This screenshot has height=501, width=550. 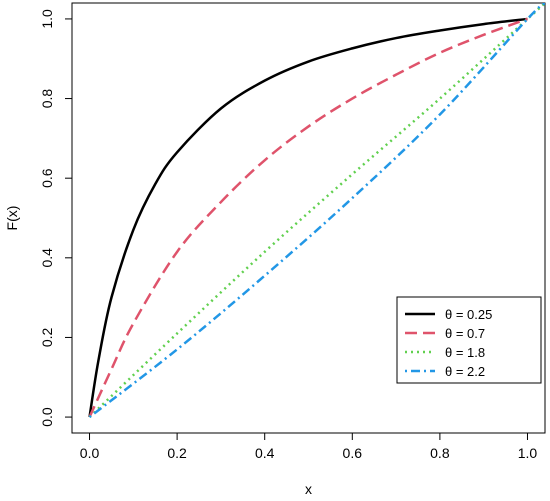 What do you see at coordinates (12, 218) in the screenshot?
I see `y-axis-label: F(x)` at bounding box center [12, 218].